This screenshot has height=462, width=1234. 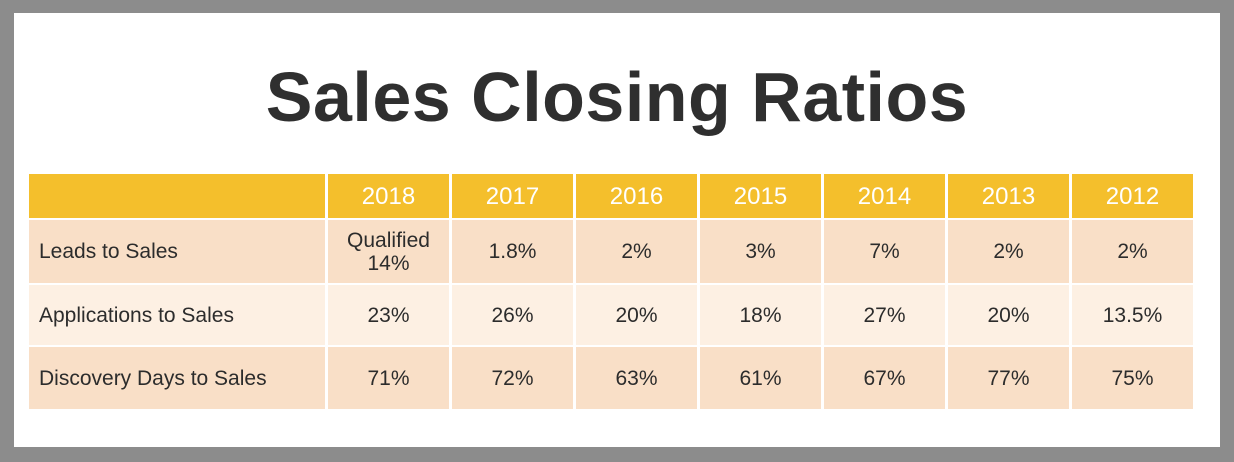 I want to click on column-header: 2014, so click(x=884, y=196).